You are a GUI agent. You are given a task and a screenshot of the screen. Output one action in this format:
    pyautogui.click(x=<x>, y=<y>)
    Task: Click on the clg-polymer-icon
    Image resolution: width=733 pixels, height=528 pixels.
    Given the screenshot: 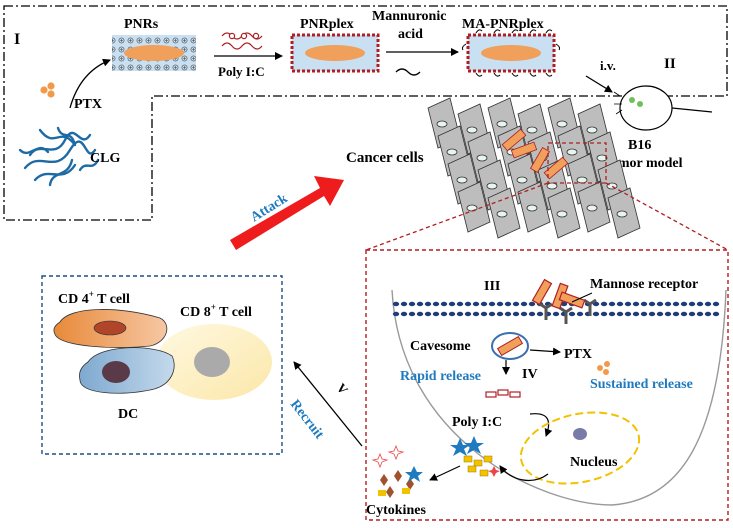 What is the action you would take?
    pyautogui.click(x=59, y=156)
    